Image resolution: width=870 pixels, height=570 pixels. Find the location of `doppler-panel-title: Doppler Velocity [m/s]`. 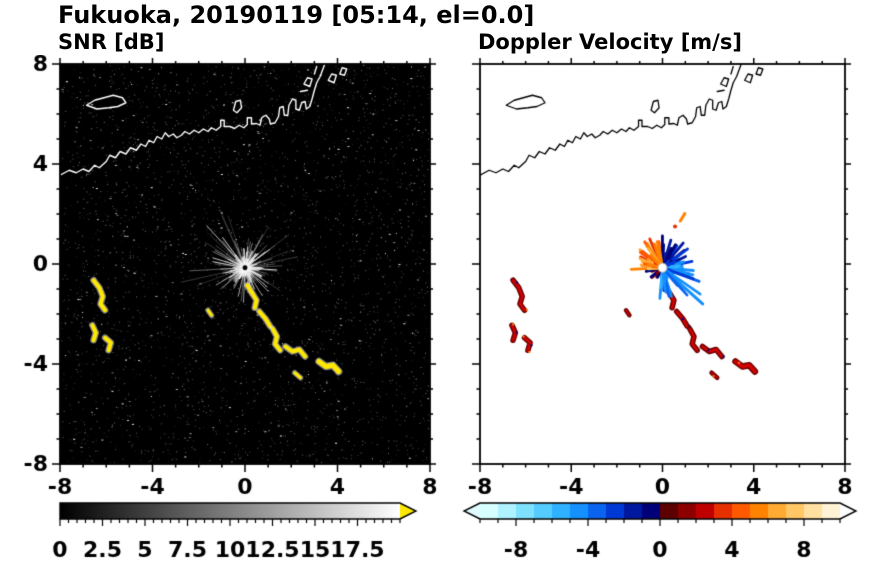

doppler-panel-title: Doppler Velocity [m/s] is located at coordinates (610, 42).